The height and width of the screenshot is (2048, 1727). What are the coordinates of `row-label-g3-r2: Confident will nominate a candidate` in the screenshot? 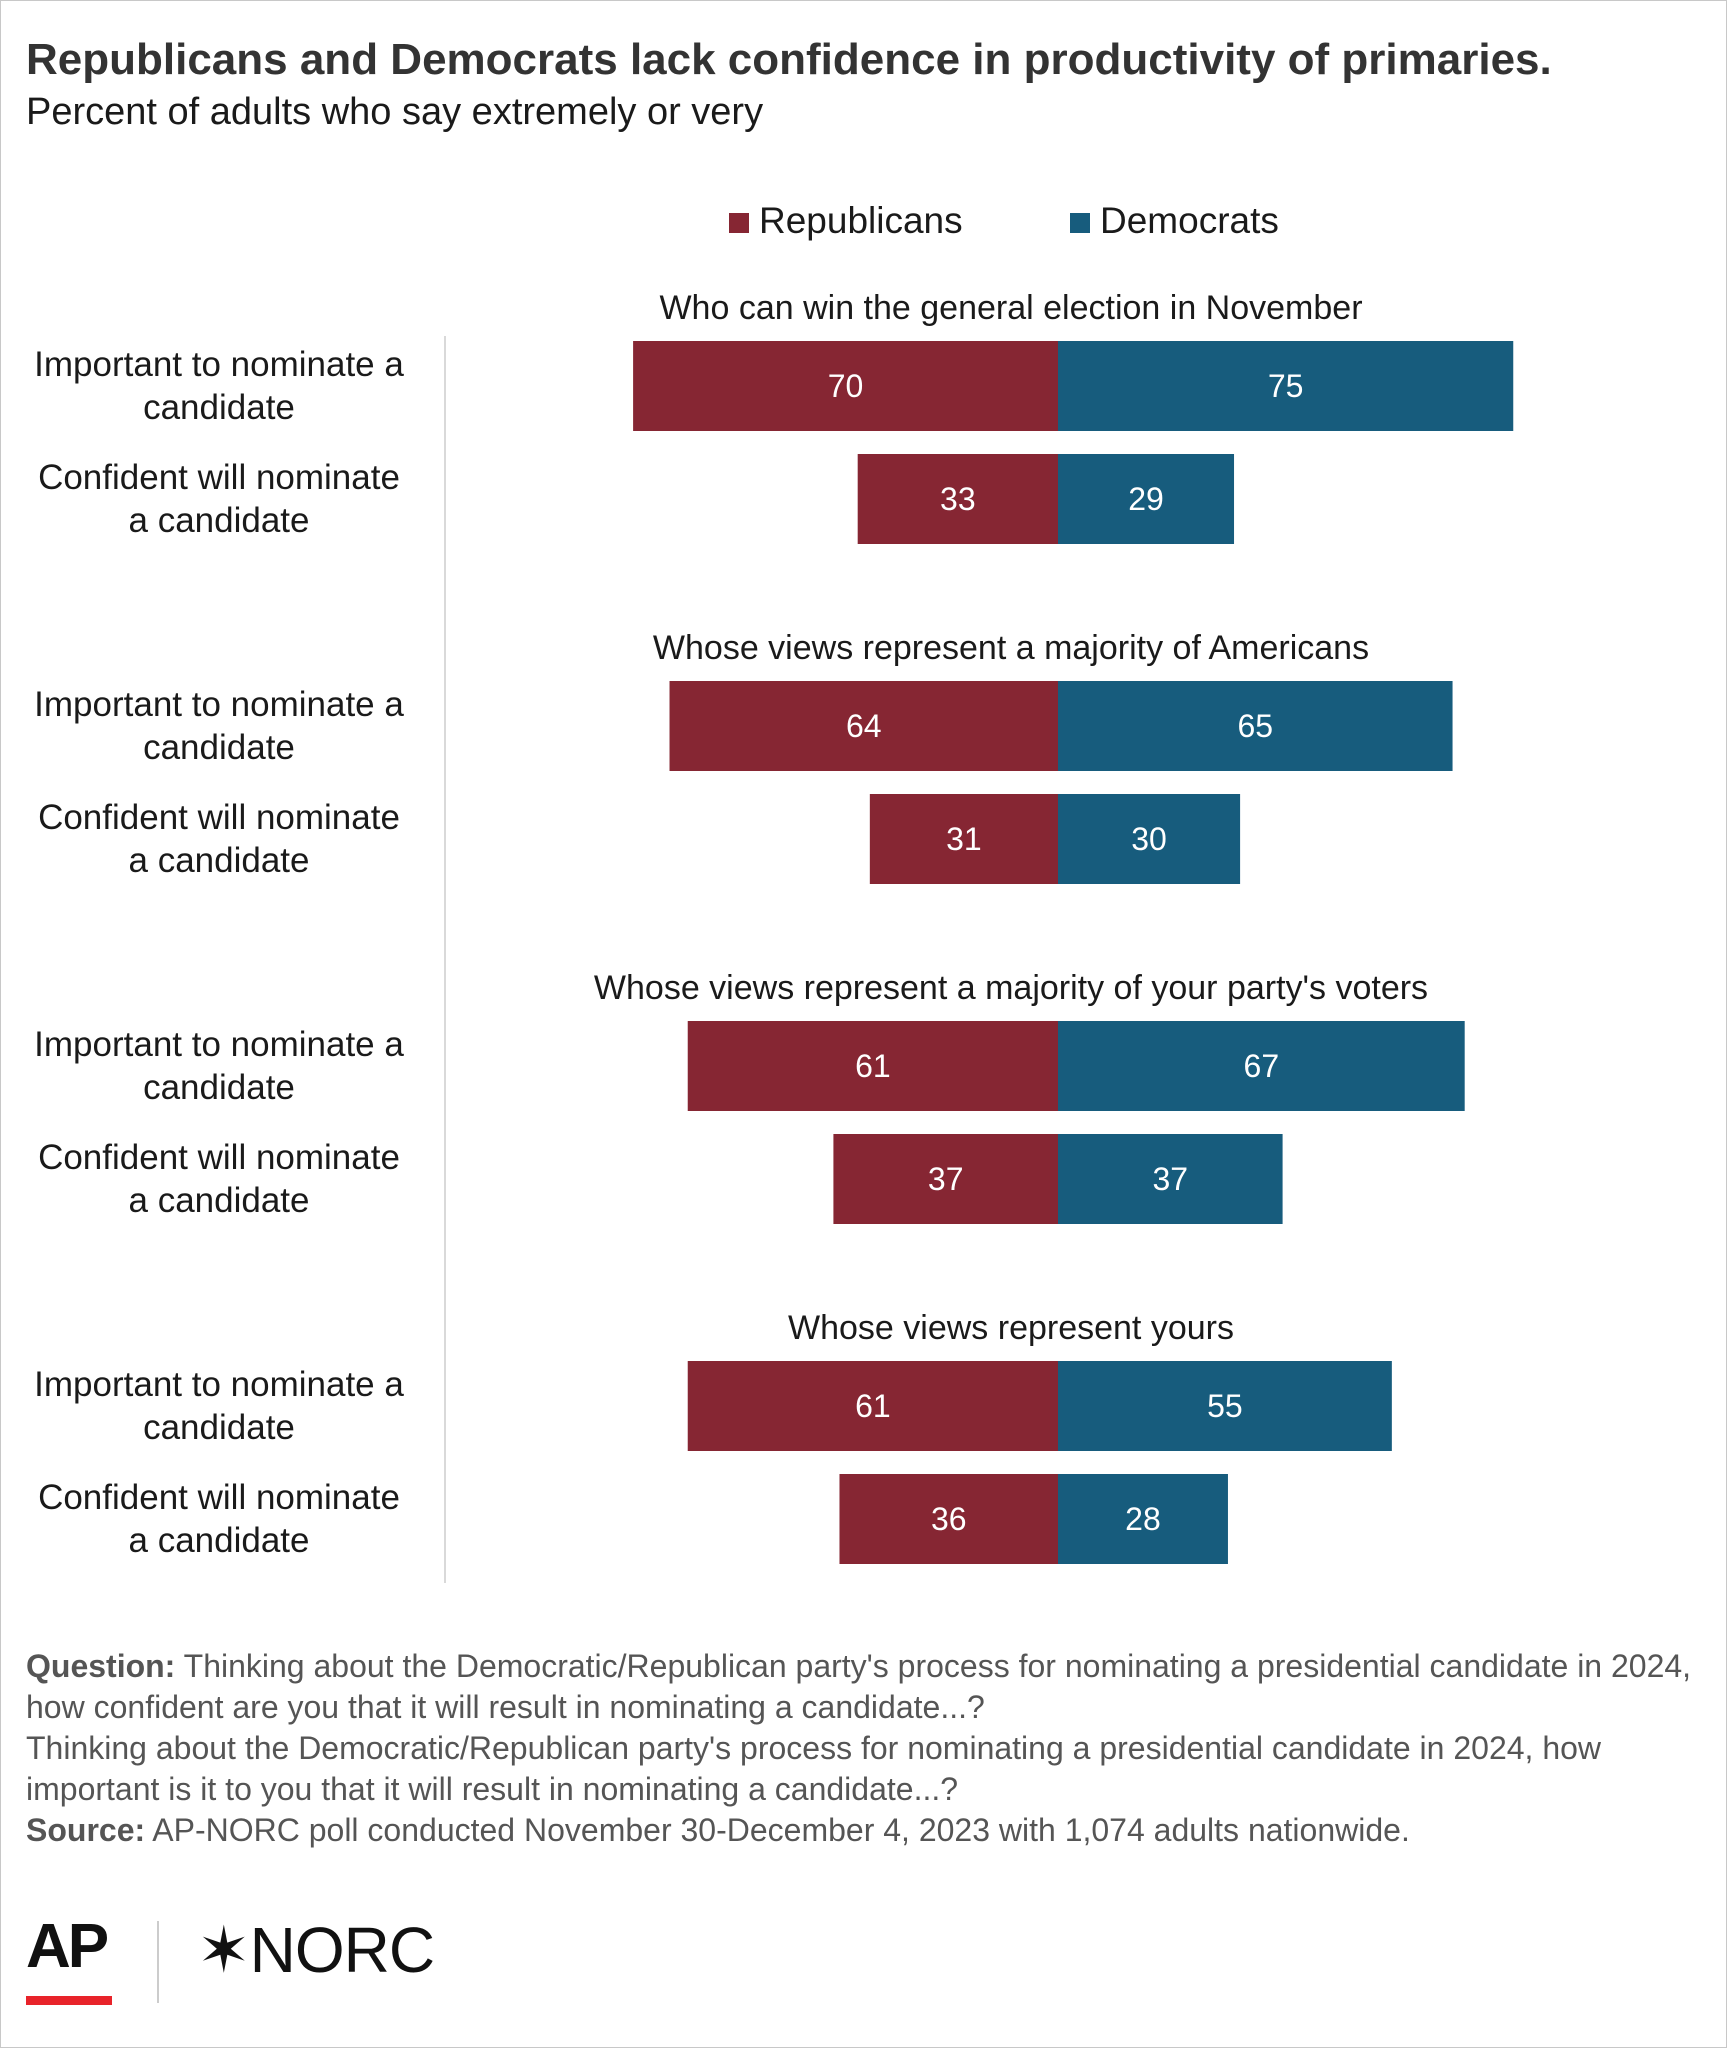 It's located at (219, 1179).